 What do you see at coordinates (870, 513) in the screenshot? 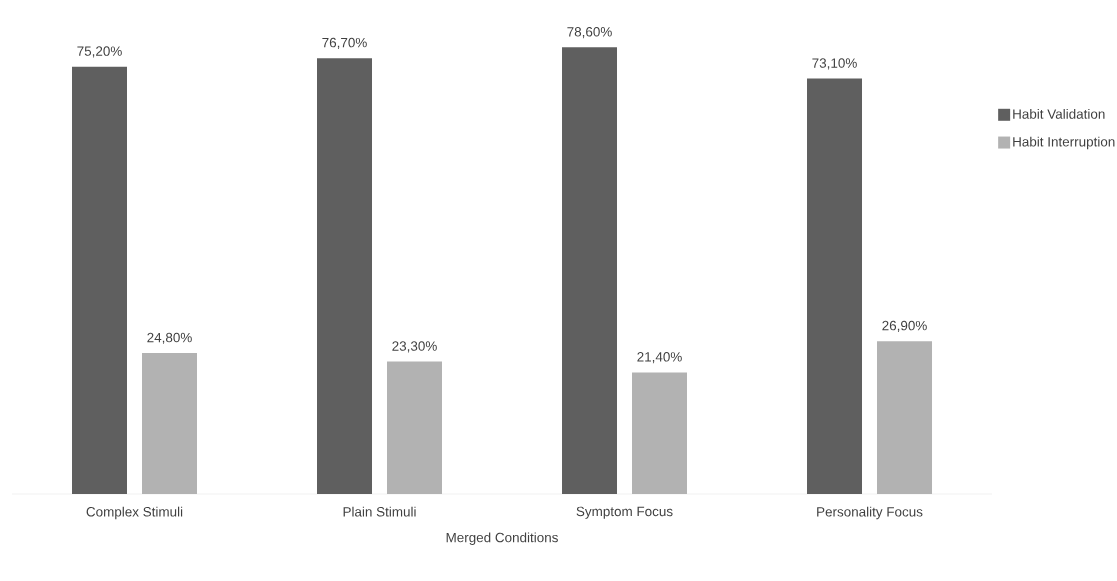
I see `x-tick-label: Personality Focus` at bounding box center [870, 513].